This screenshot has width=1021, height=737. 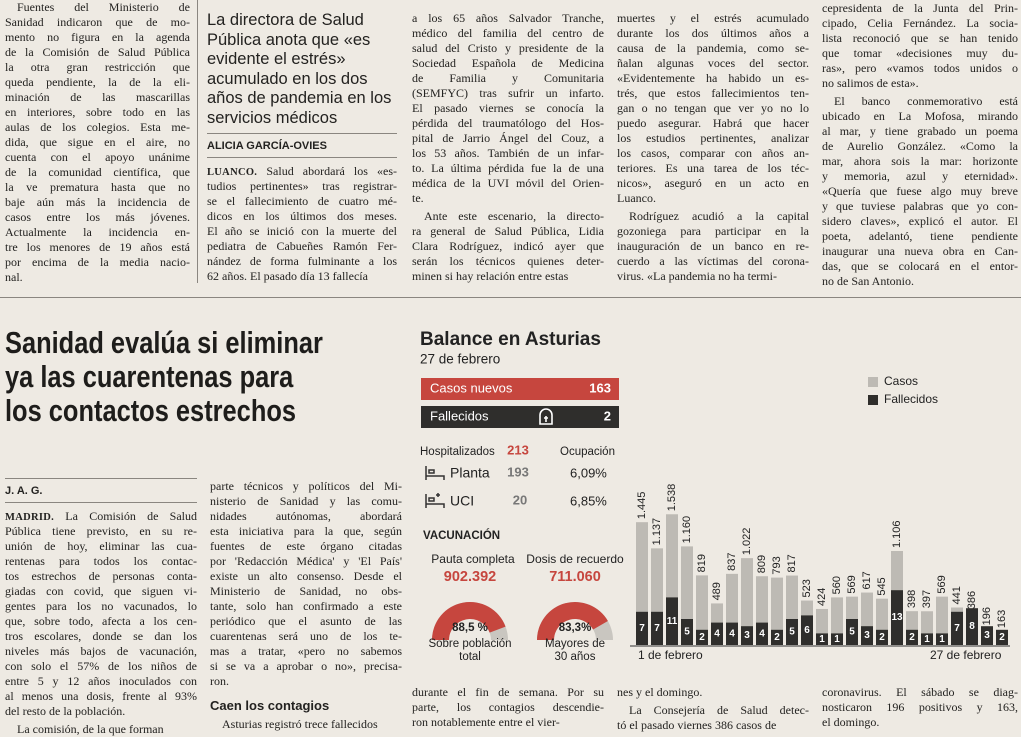 What do you see at coordinates (306, 501) in the screenshot?
I see `text: nisterio de Sanidad y las comu-` at bounding box center [306, 501].